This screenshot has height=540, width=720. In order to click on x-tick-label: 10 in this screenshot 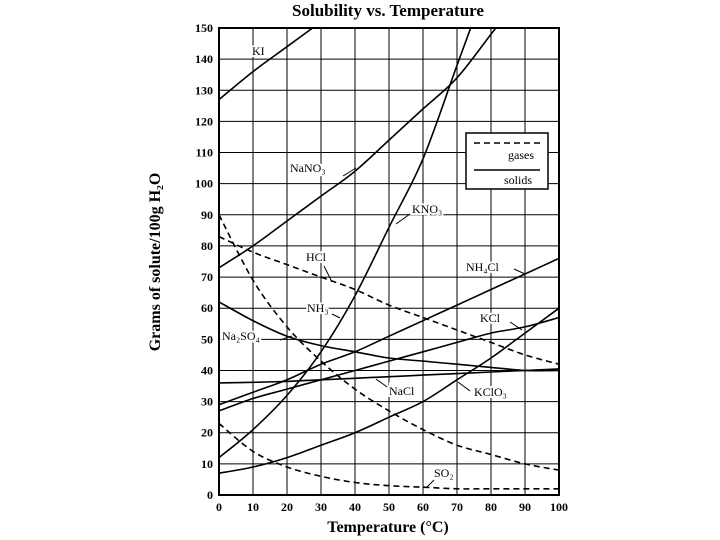, I will do `click(253, 507)`.